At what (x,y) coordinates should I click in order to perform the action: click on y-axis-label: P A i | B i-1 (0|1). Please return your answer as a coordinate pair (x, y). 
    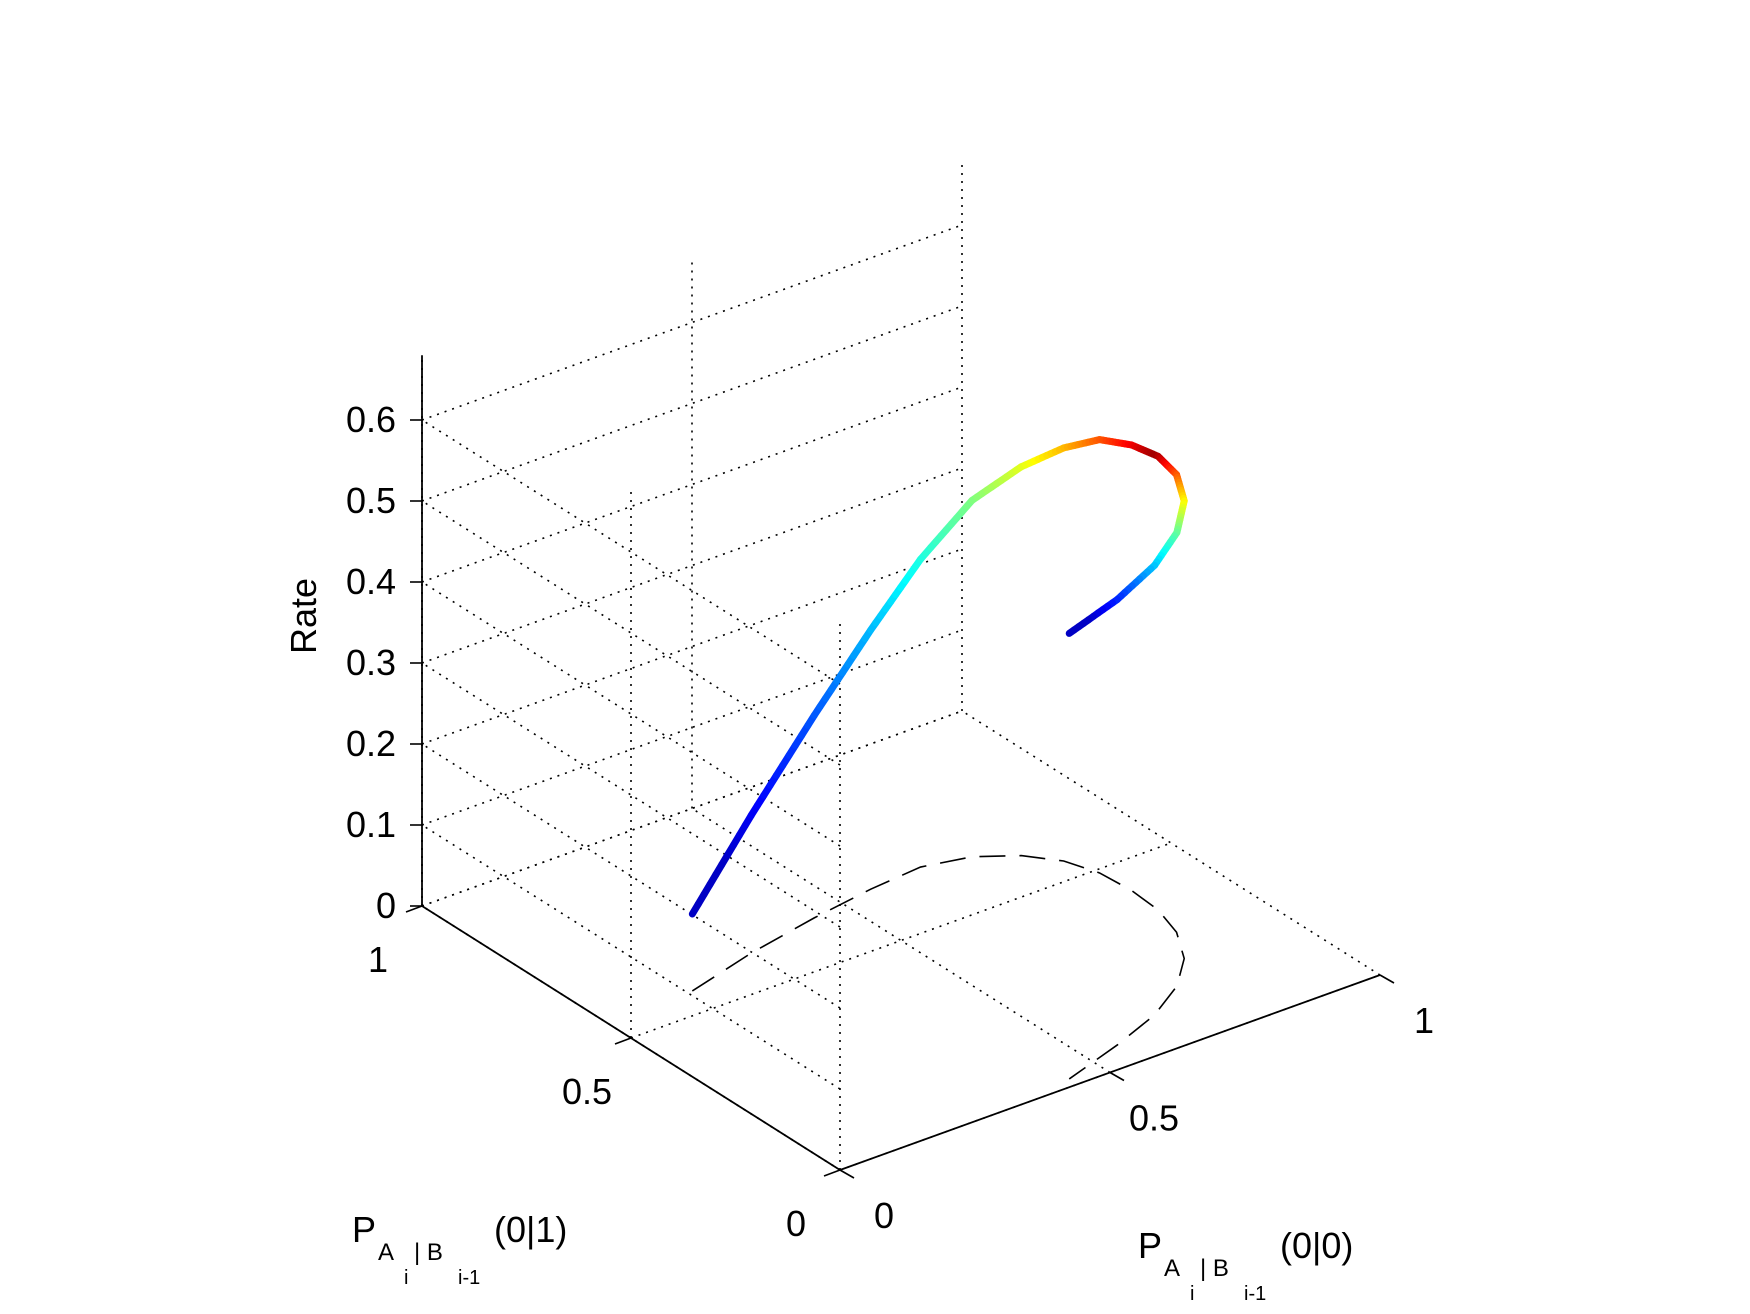
    Looking at the image, I should click on (459, 1249).